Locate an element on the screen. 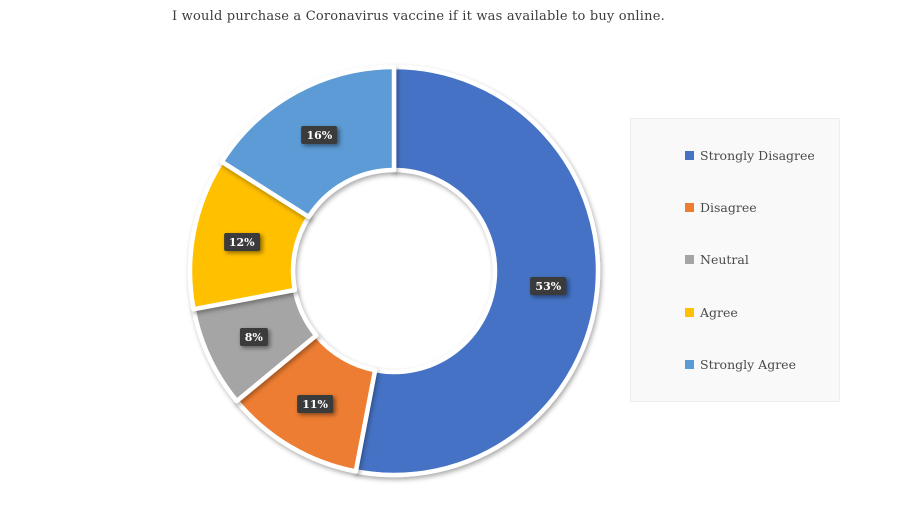  legend-item-strongly-disagree: Strongly Disagree is located at coordinates (762, 155).